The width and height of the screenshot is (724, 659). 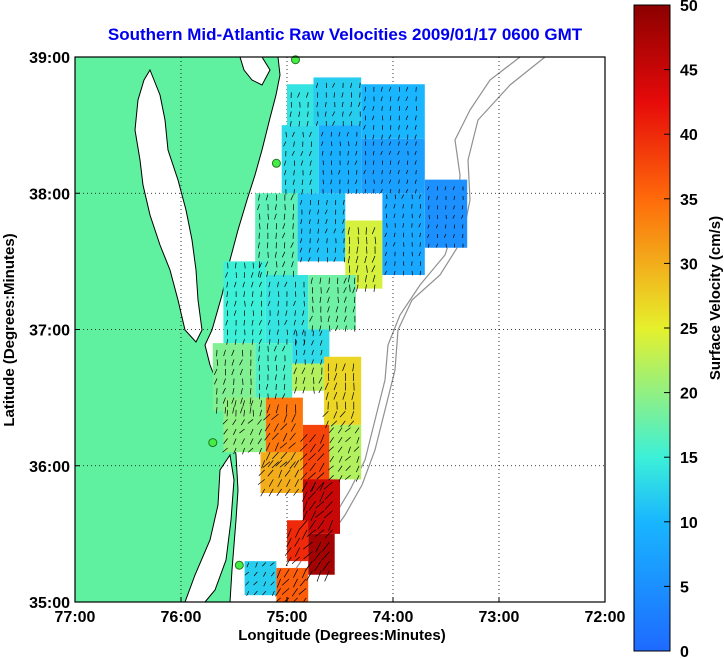 What do you see at coordinates (689, 394) in the screenshot?
I see `colorbar-tick-label: 20` at bounding box center [689, 394].